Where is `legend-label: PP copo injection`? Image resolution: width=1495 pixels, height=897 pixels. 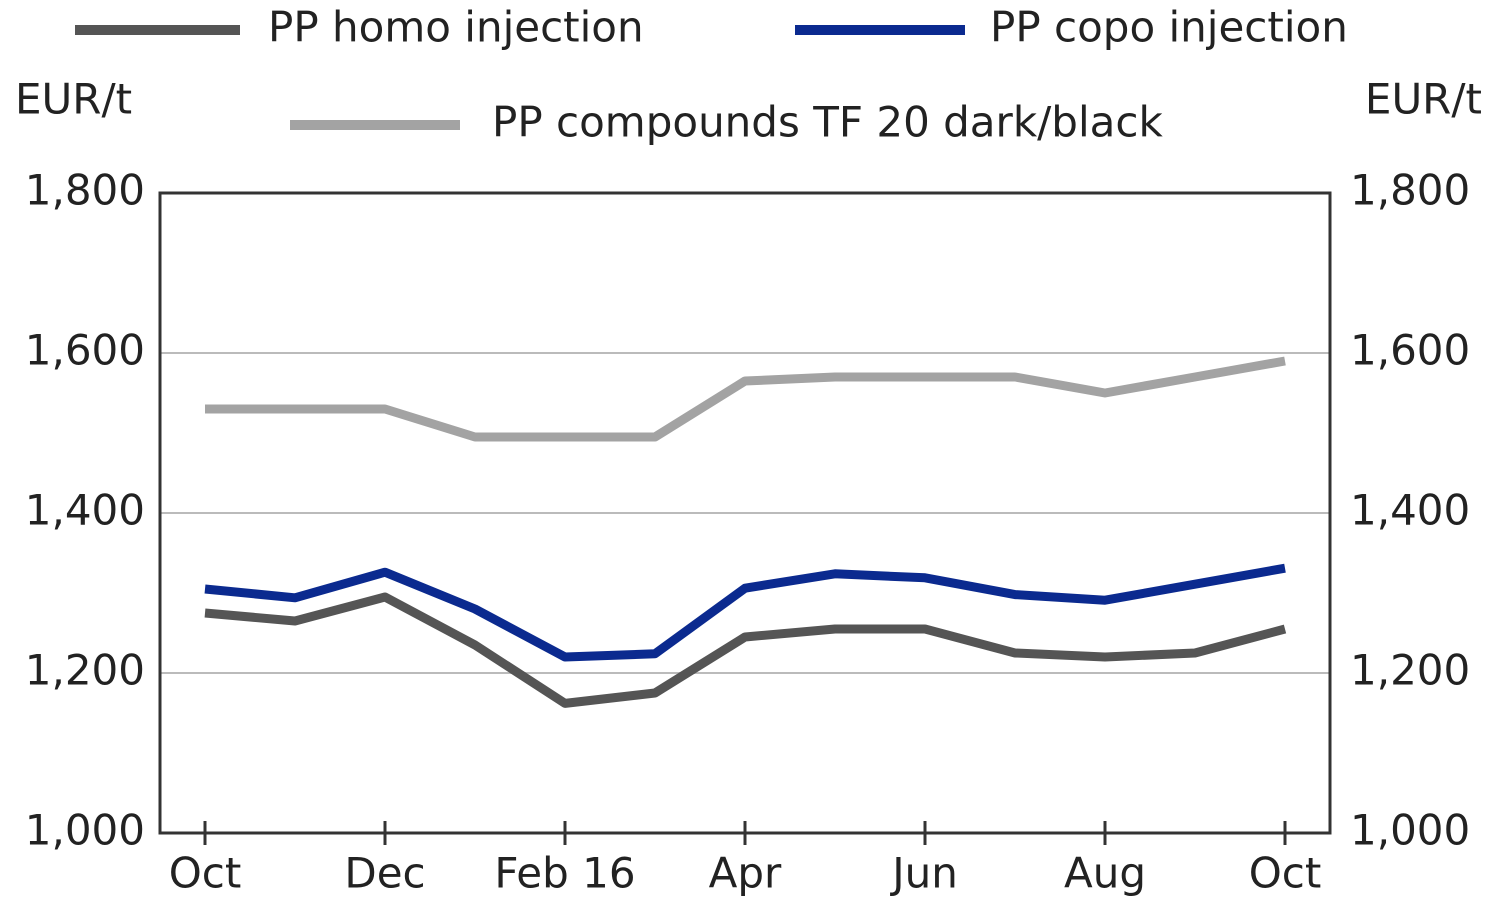 legend-label: PP copo injection is located at coordinates (1169, 27).